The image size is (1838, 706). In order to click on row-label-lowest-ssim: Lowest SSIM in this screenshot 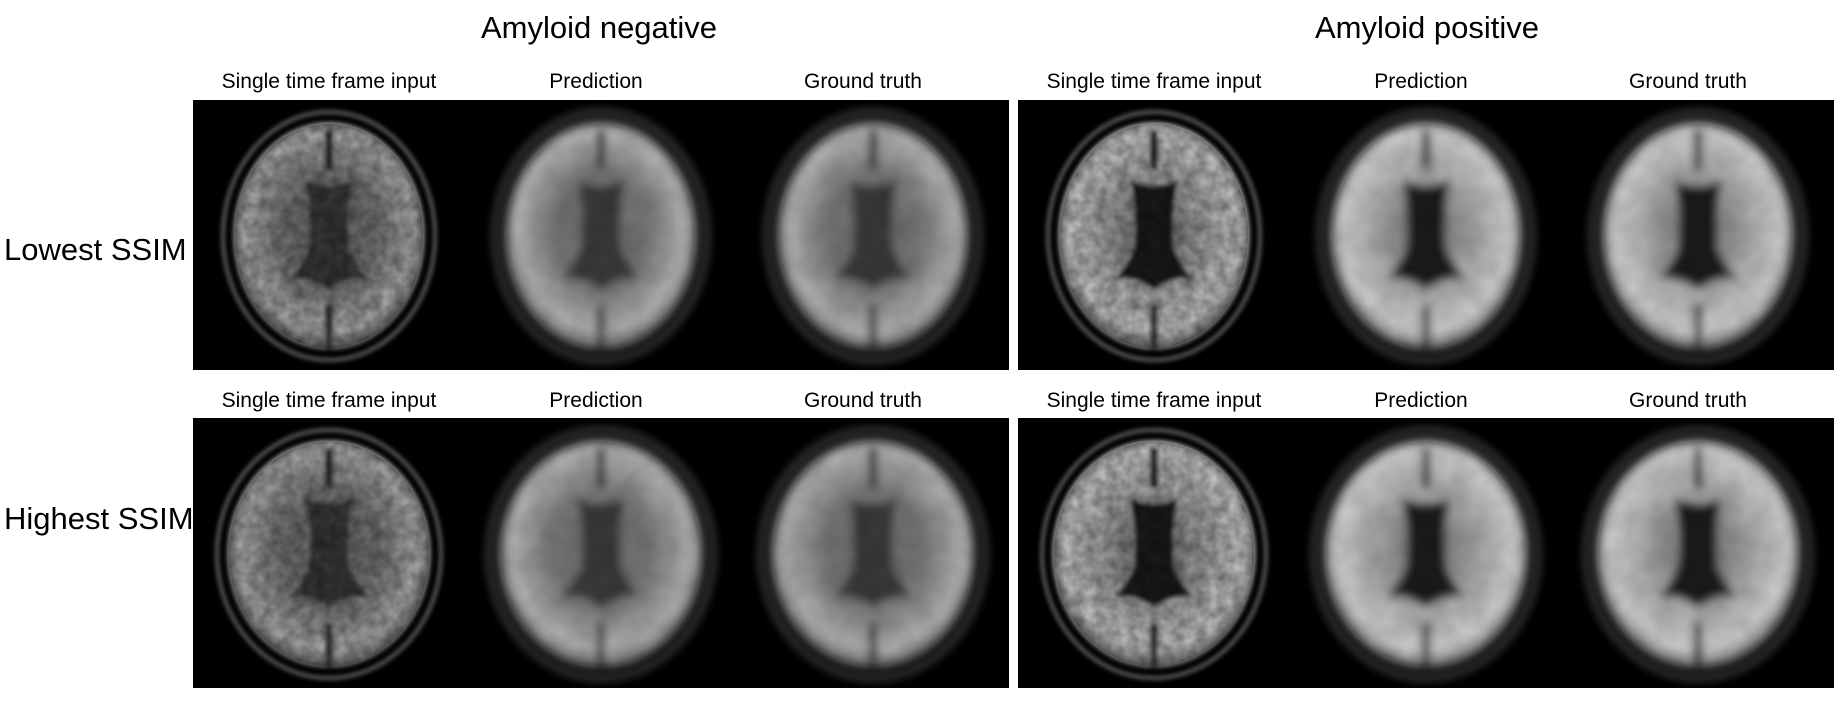, I will do `click(95, 249)`.